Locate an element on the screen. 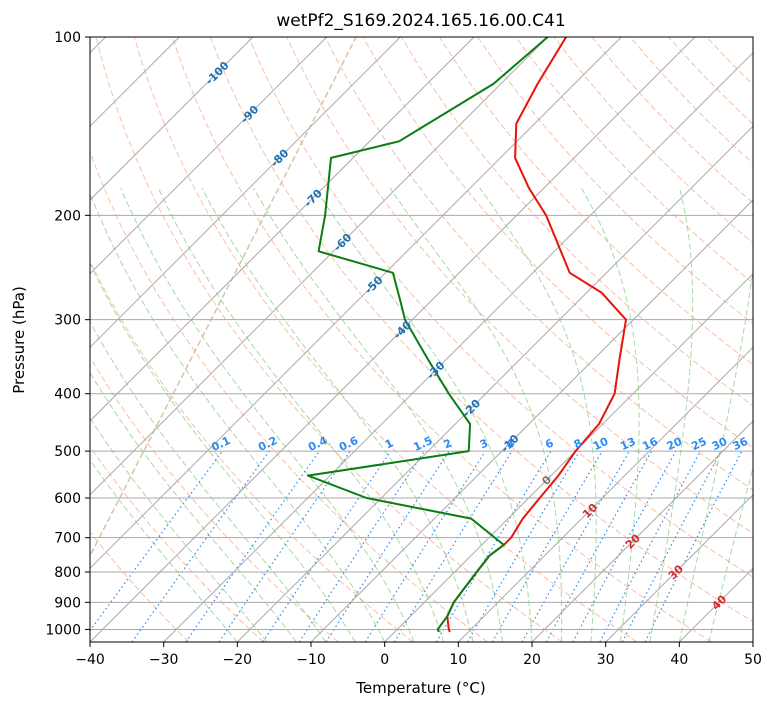 This screenshot has height=708, width=775. mixing-ratio-label: 2 is located at coordinates (448, 443).